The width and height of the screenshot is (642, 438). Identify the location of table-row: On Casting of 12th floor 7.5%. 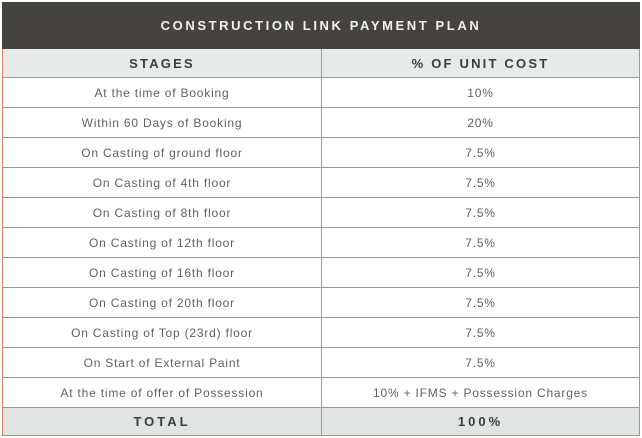
(321, 242).